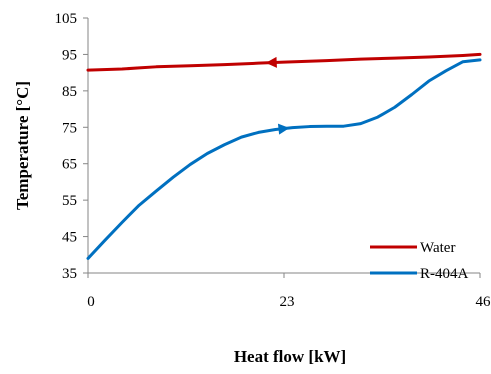 This screenshot has width=491, height=374. What do you see at coordinates (444, 274) in the screenshot?
I see `legend-label: R-404A` at bounding box center [444, 274].